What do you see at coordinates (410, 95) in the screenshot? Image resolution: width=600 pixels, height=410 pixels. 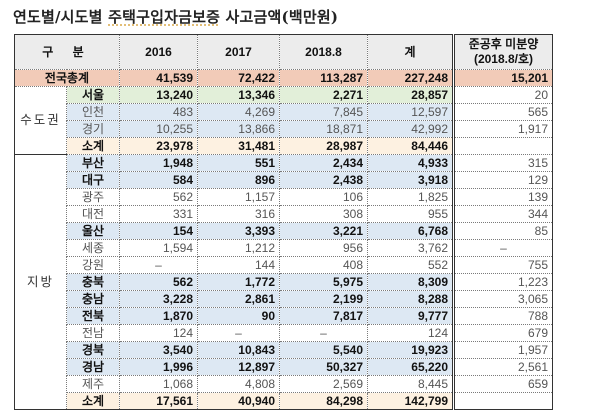 I see `value-total: 28,857` at bounding box center [410, 95].